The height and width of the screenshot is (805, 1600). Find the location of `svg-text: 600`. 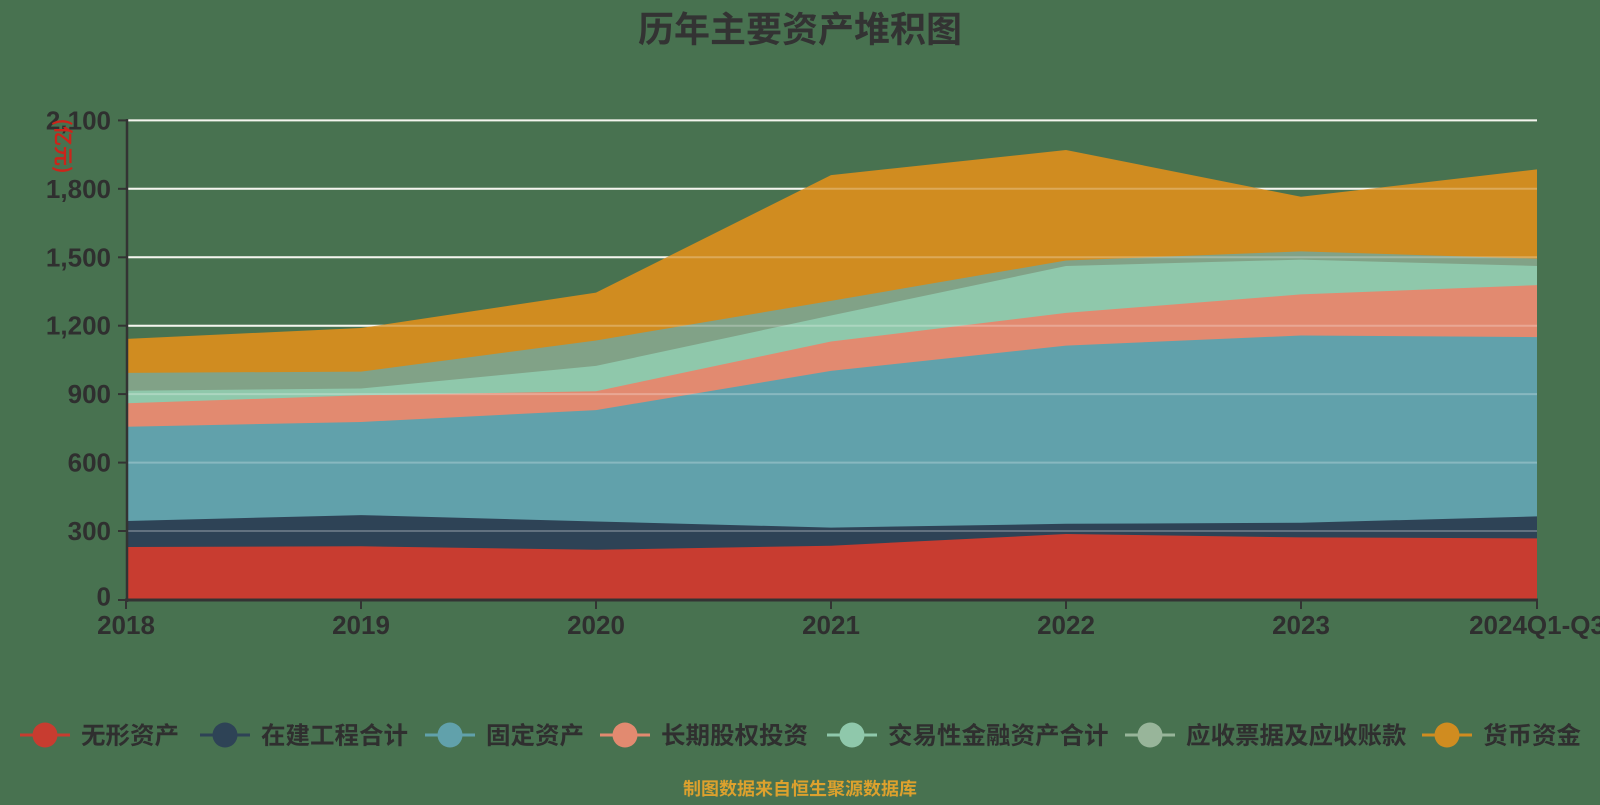

svg-text: 600 is located at coordinates (89, 463).